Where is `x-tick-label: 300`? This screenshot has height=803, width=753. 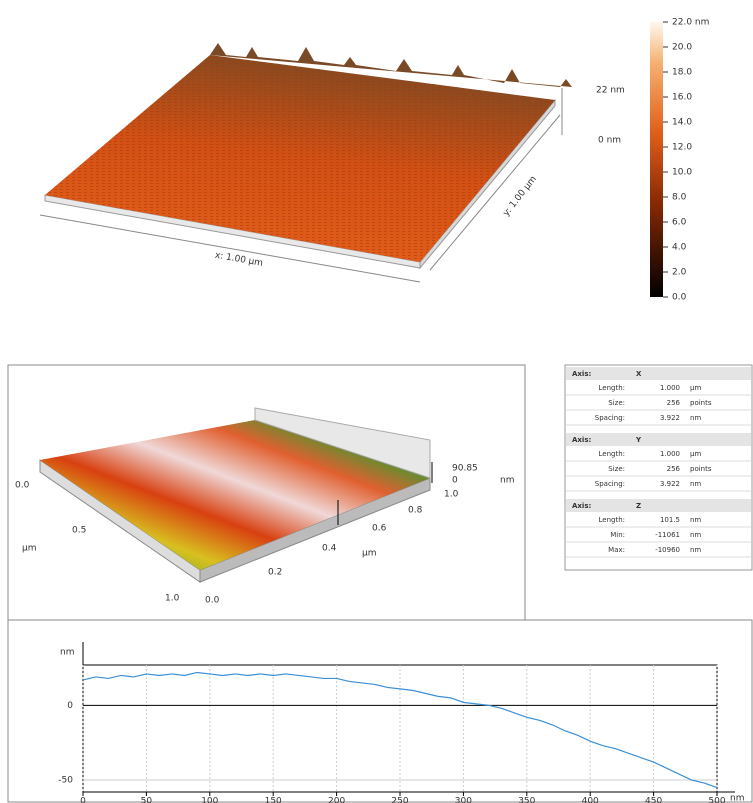
x-tick-label: 300 is located at coordinates (463, 800).